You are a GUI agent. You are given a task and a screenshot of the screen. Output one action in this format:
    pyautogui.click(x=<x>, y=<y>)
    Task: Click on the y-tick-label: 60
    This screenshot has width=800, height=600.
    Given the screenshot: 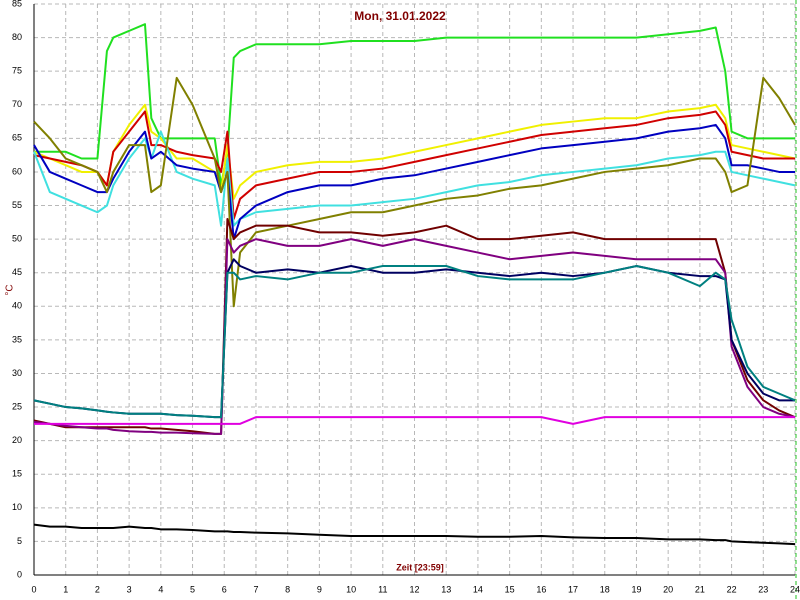 What is the action you would take?
    pyautogui.click(x=17, y=171)
    